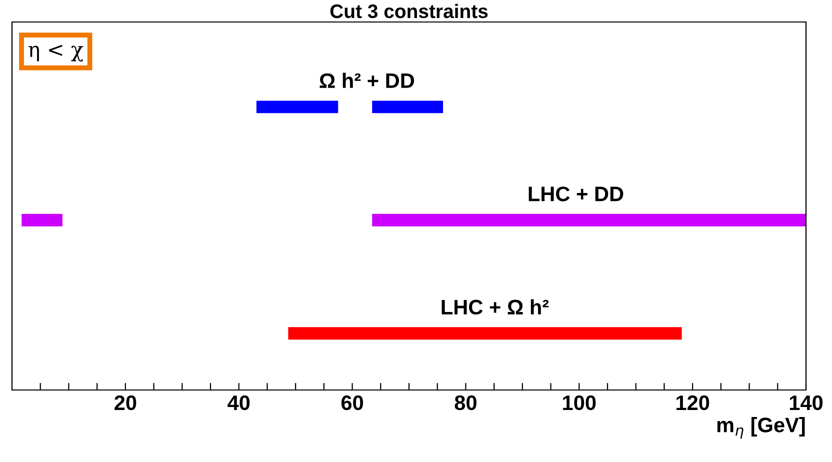 The height and width of the screenshot is (462, 832). Describe the element at coordinates (239, 402) in the screenshot. I see `x-tick-label: 40` at that location.